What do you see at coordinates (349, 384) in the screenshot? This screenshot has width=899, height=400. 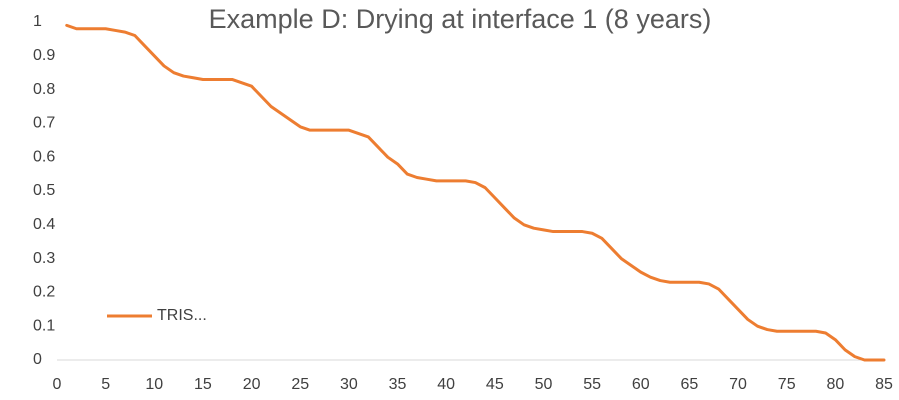 I see `x-tick-label: 30` at bounding box center [349, 384].